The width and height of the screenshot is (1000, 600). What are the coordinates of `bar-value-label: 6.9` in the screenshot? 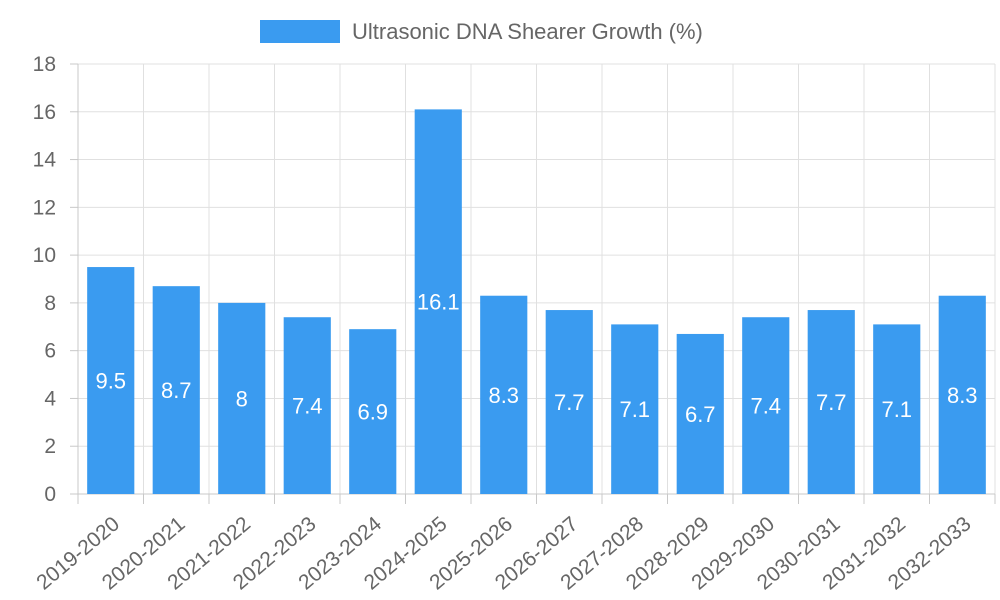 It's located at (372, 412).